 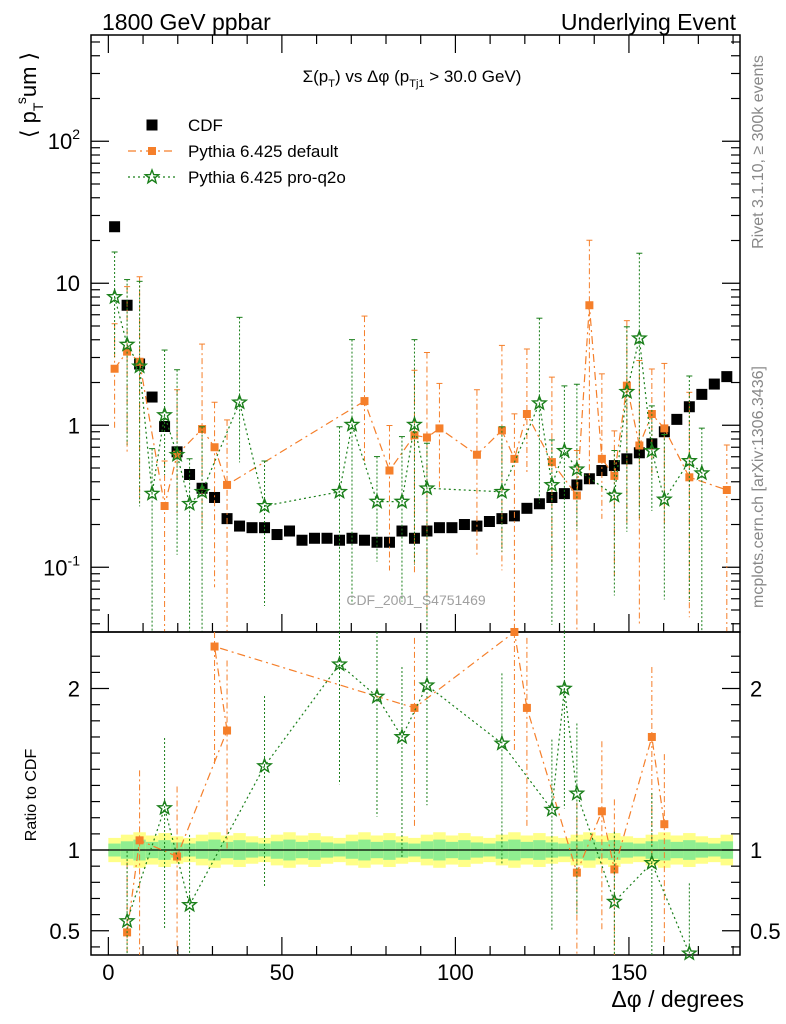 What do you see at coordinates (61, 566) in the screenshot?
I see `y-tick-label: 10⁻¹` at bounding box center [61, 566].